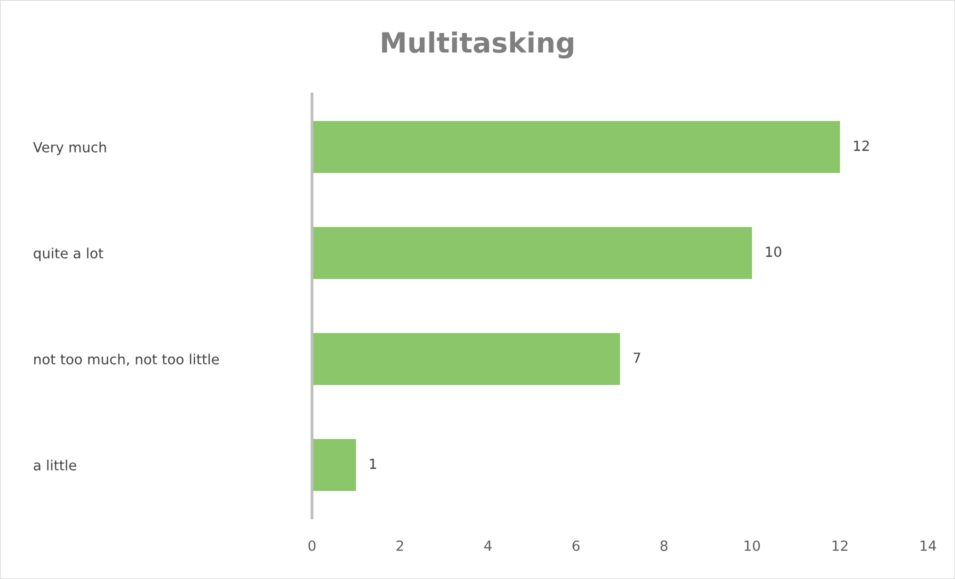 Image resolution: width=955 pixels, height=579 pixels. Describe the element at coordinates (861, 145) in the screenshot. I see `data-label: 12` at that location.